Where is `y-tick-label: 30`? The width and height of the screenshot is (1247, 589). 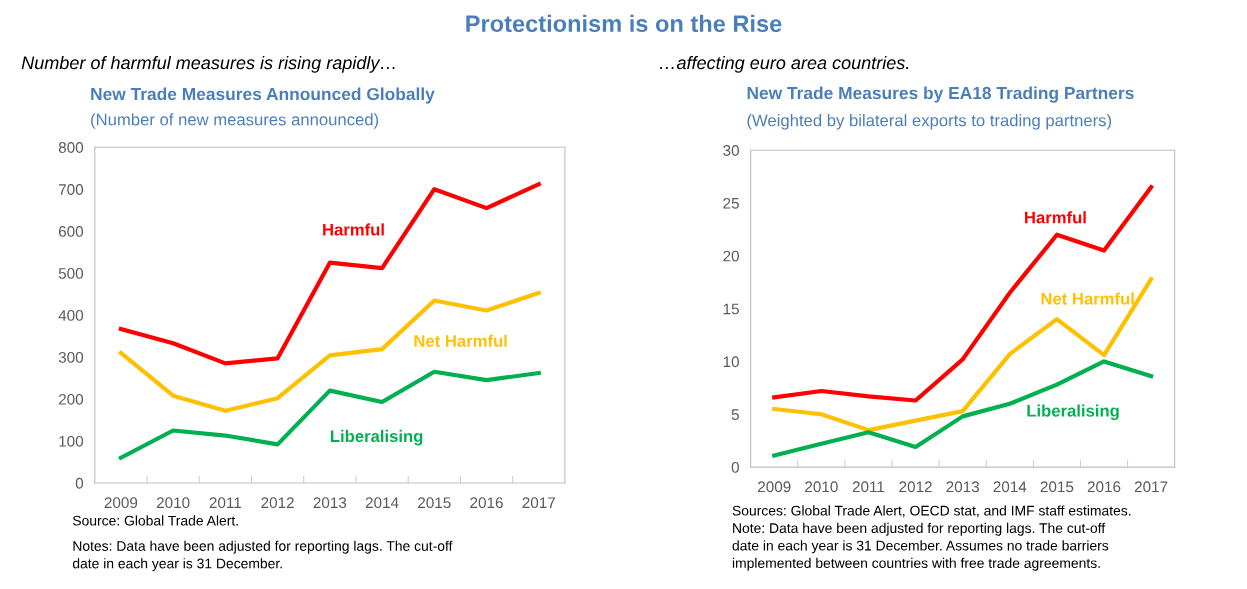 y-tick-label: 30 is located at coordinates (731, 150).